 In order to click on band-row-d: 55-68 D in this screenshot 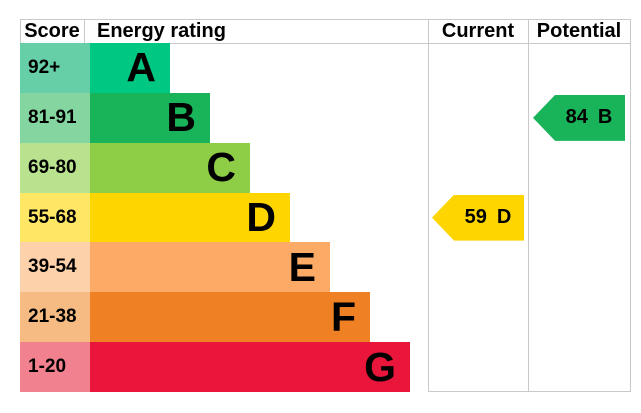, I will do `click(325, 217)`.